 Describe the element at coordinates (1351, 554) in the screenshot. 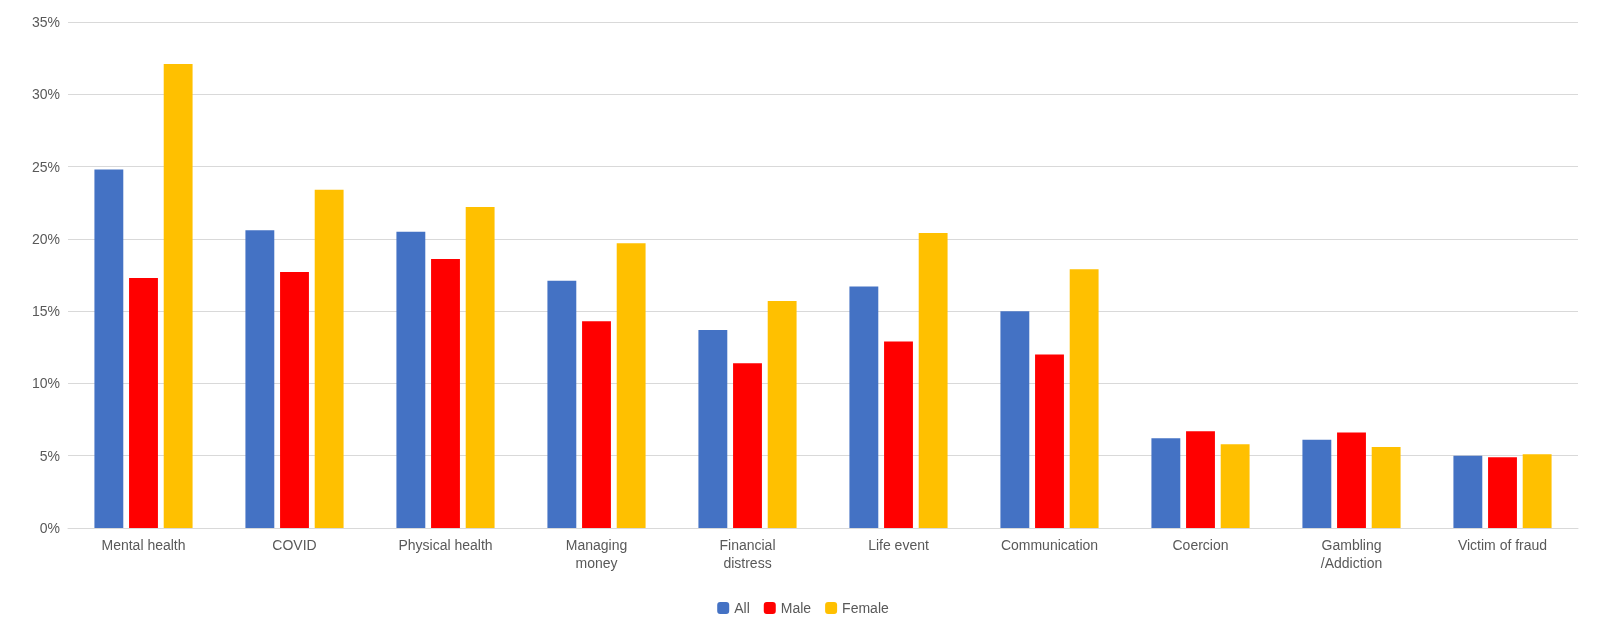

I see `x-tick-label: Gambling /Addiction` at that location.